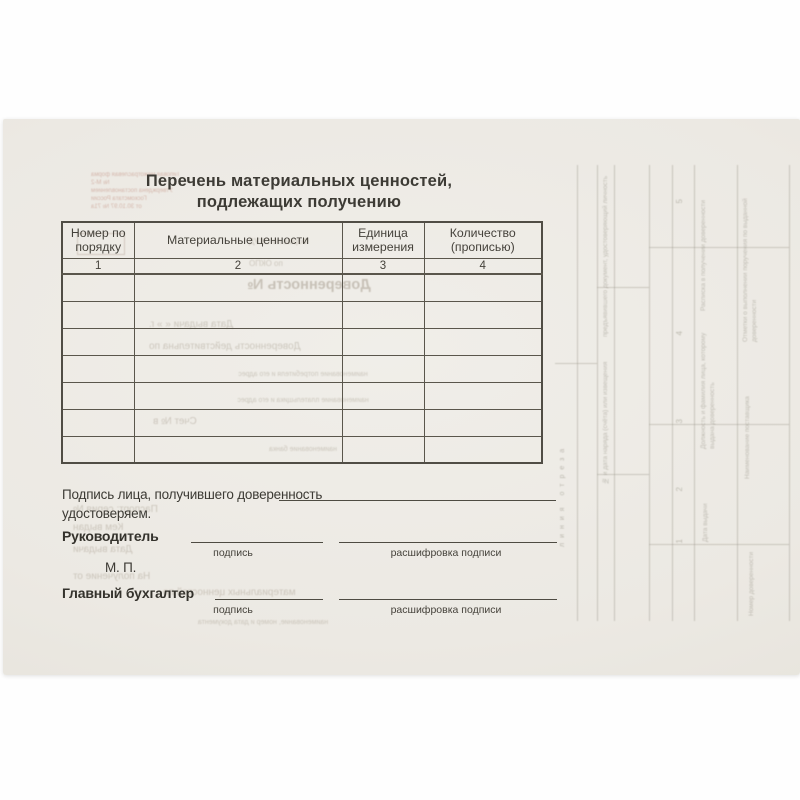 The height and width of the screenshot is (800, 800). Describe the element at coordinates (679, 541) in the screenshot. I see `spine-column-number: 1` at that location.